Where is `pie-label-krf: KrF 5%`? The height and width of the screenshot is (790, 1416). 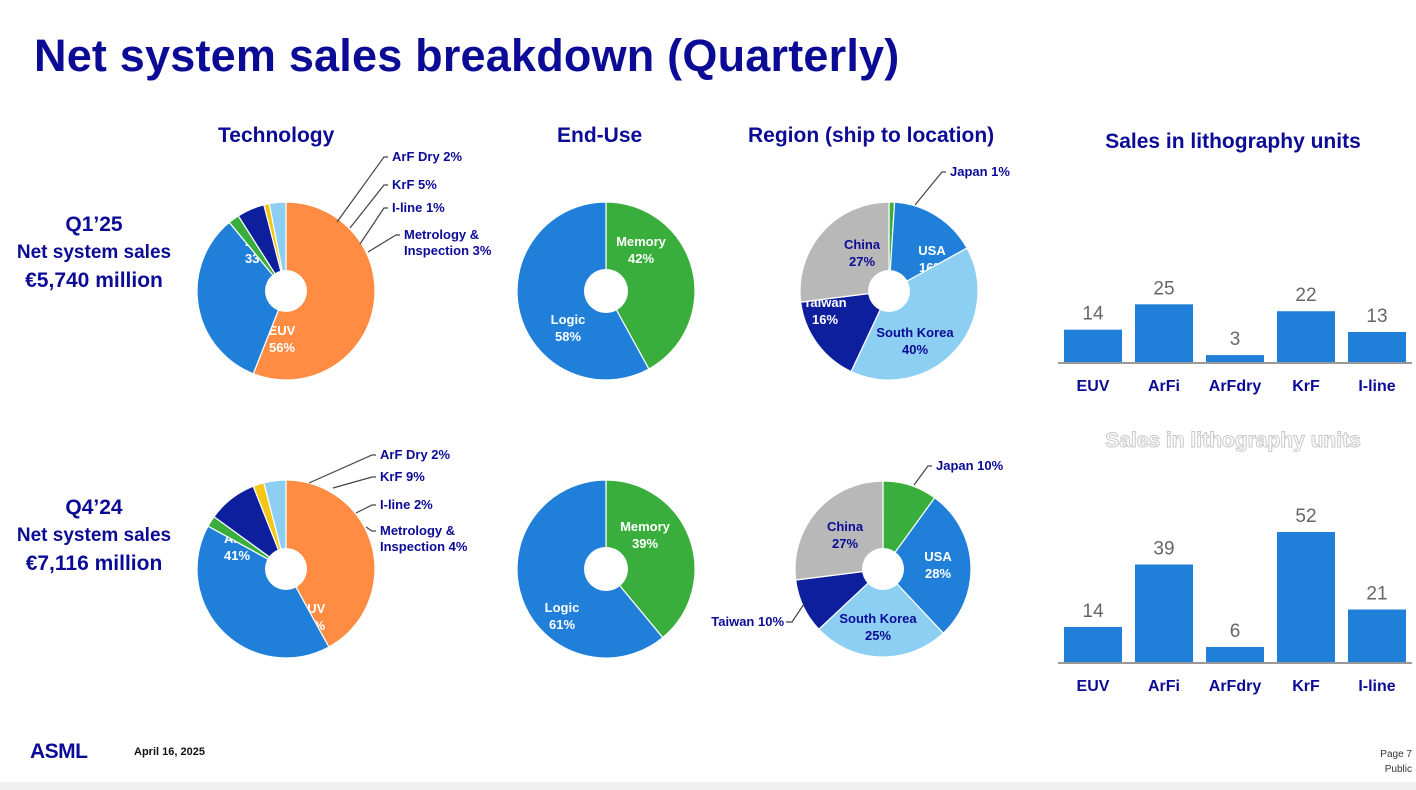
pie-label-krf: KrF 5% is located at coordinates (414, 184).